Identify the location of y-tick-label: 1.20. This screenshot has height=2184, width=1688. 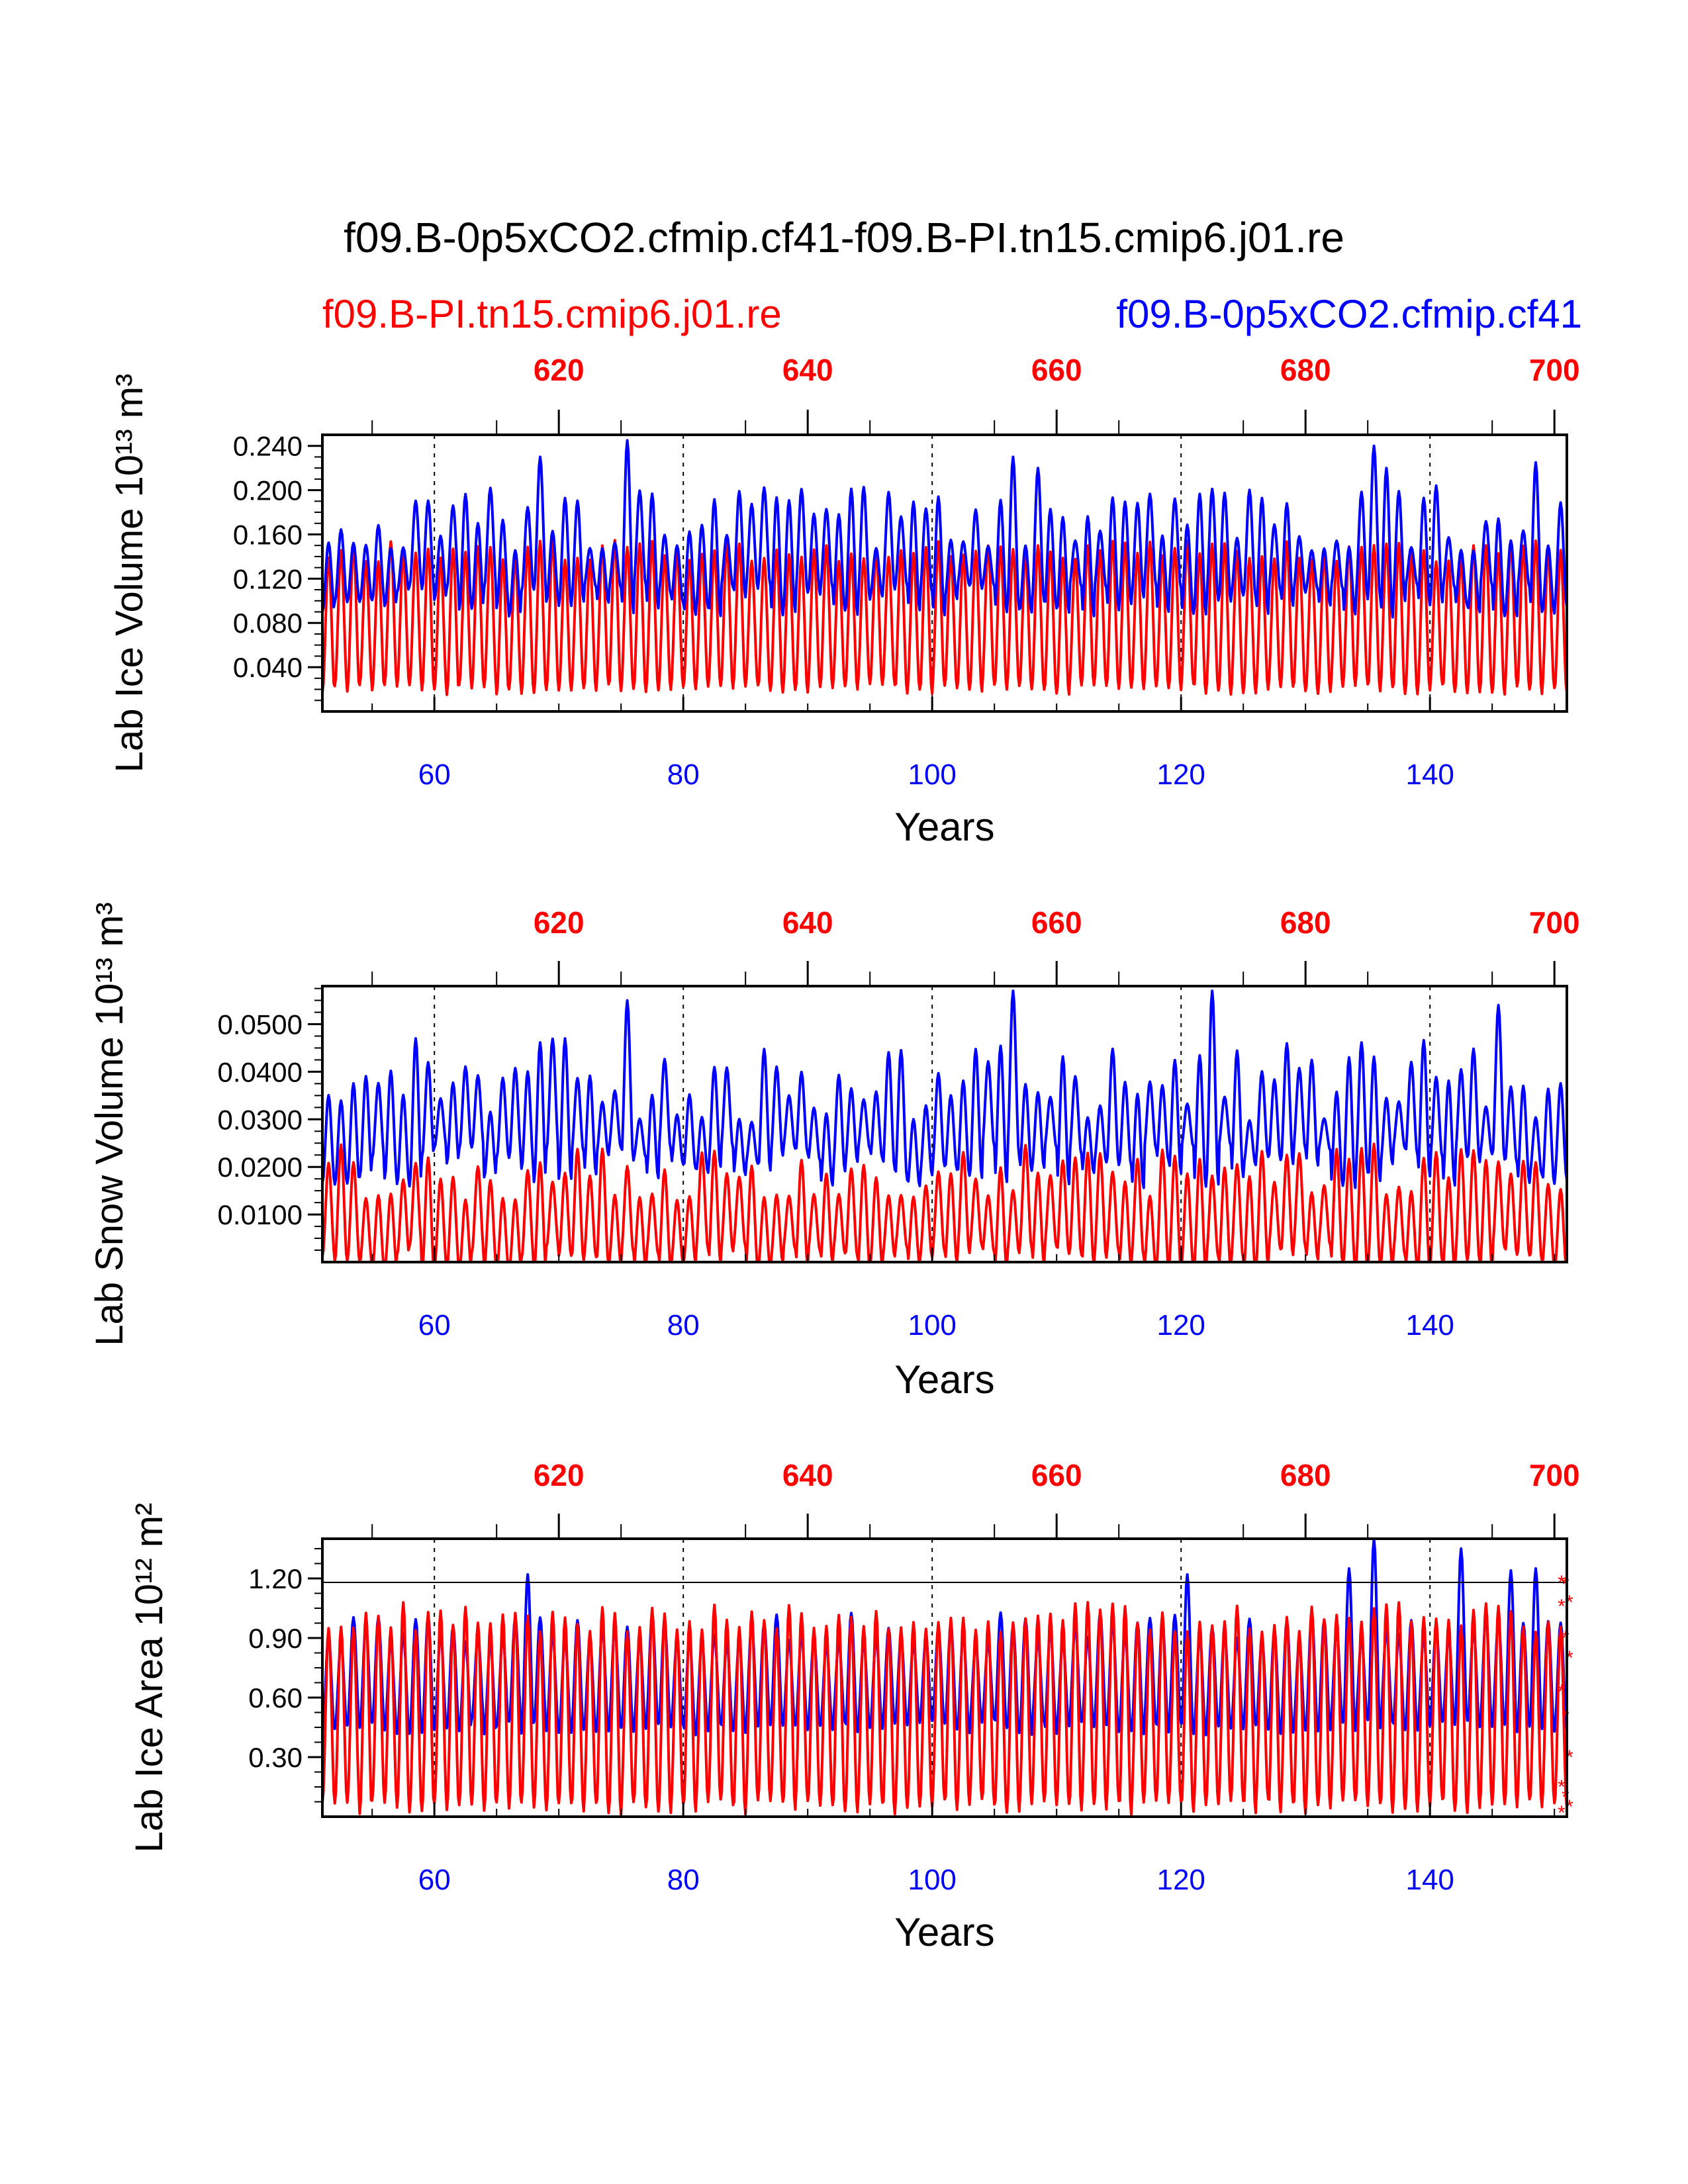
(275, 1578).